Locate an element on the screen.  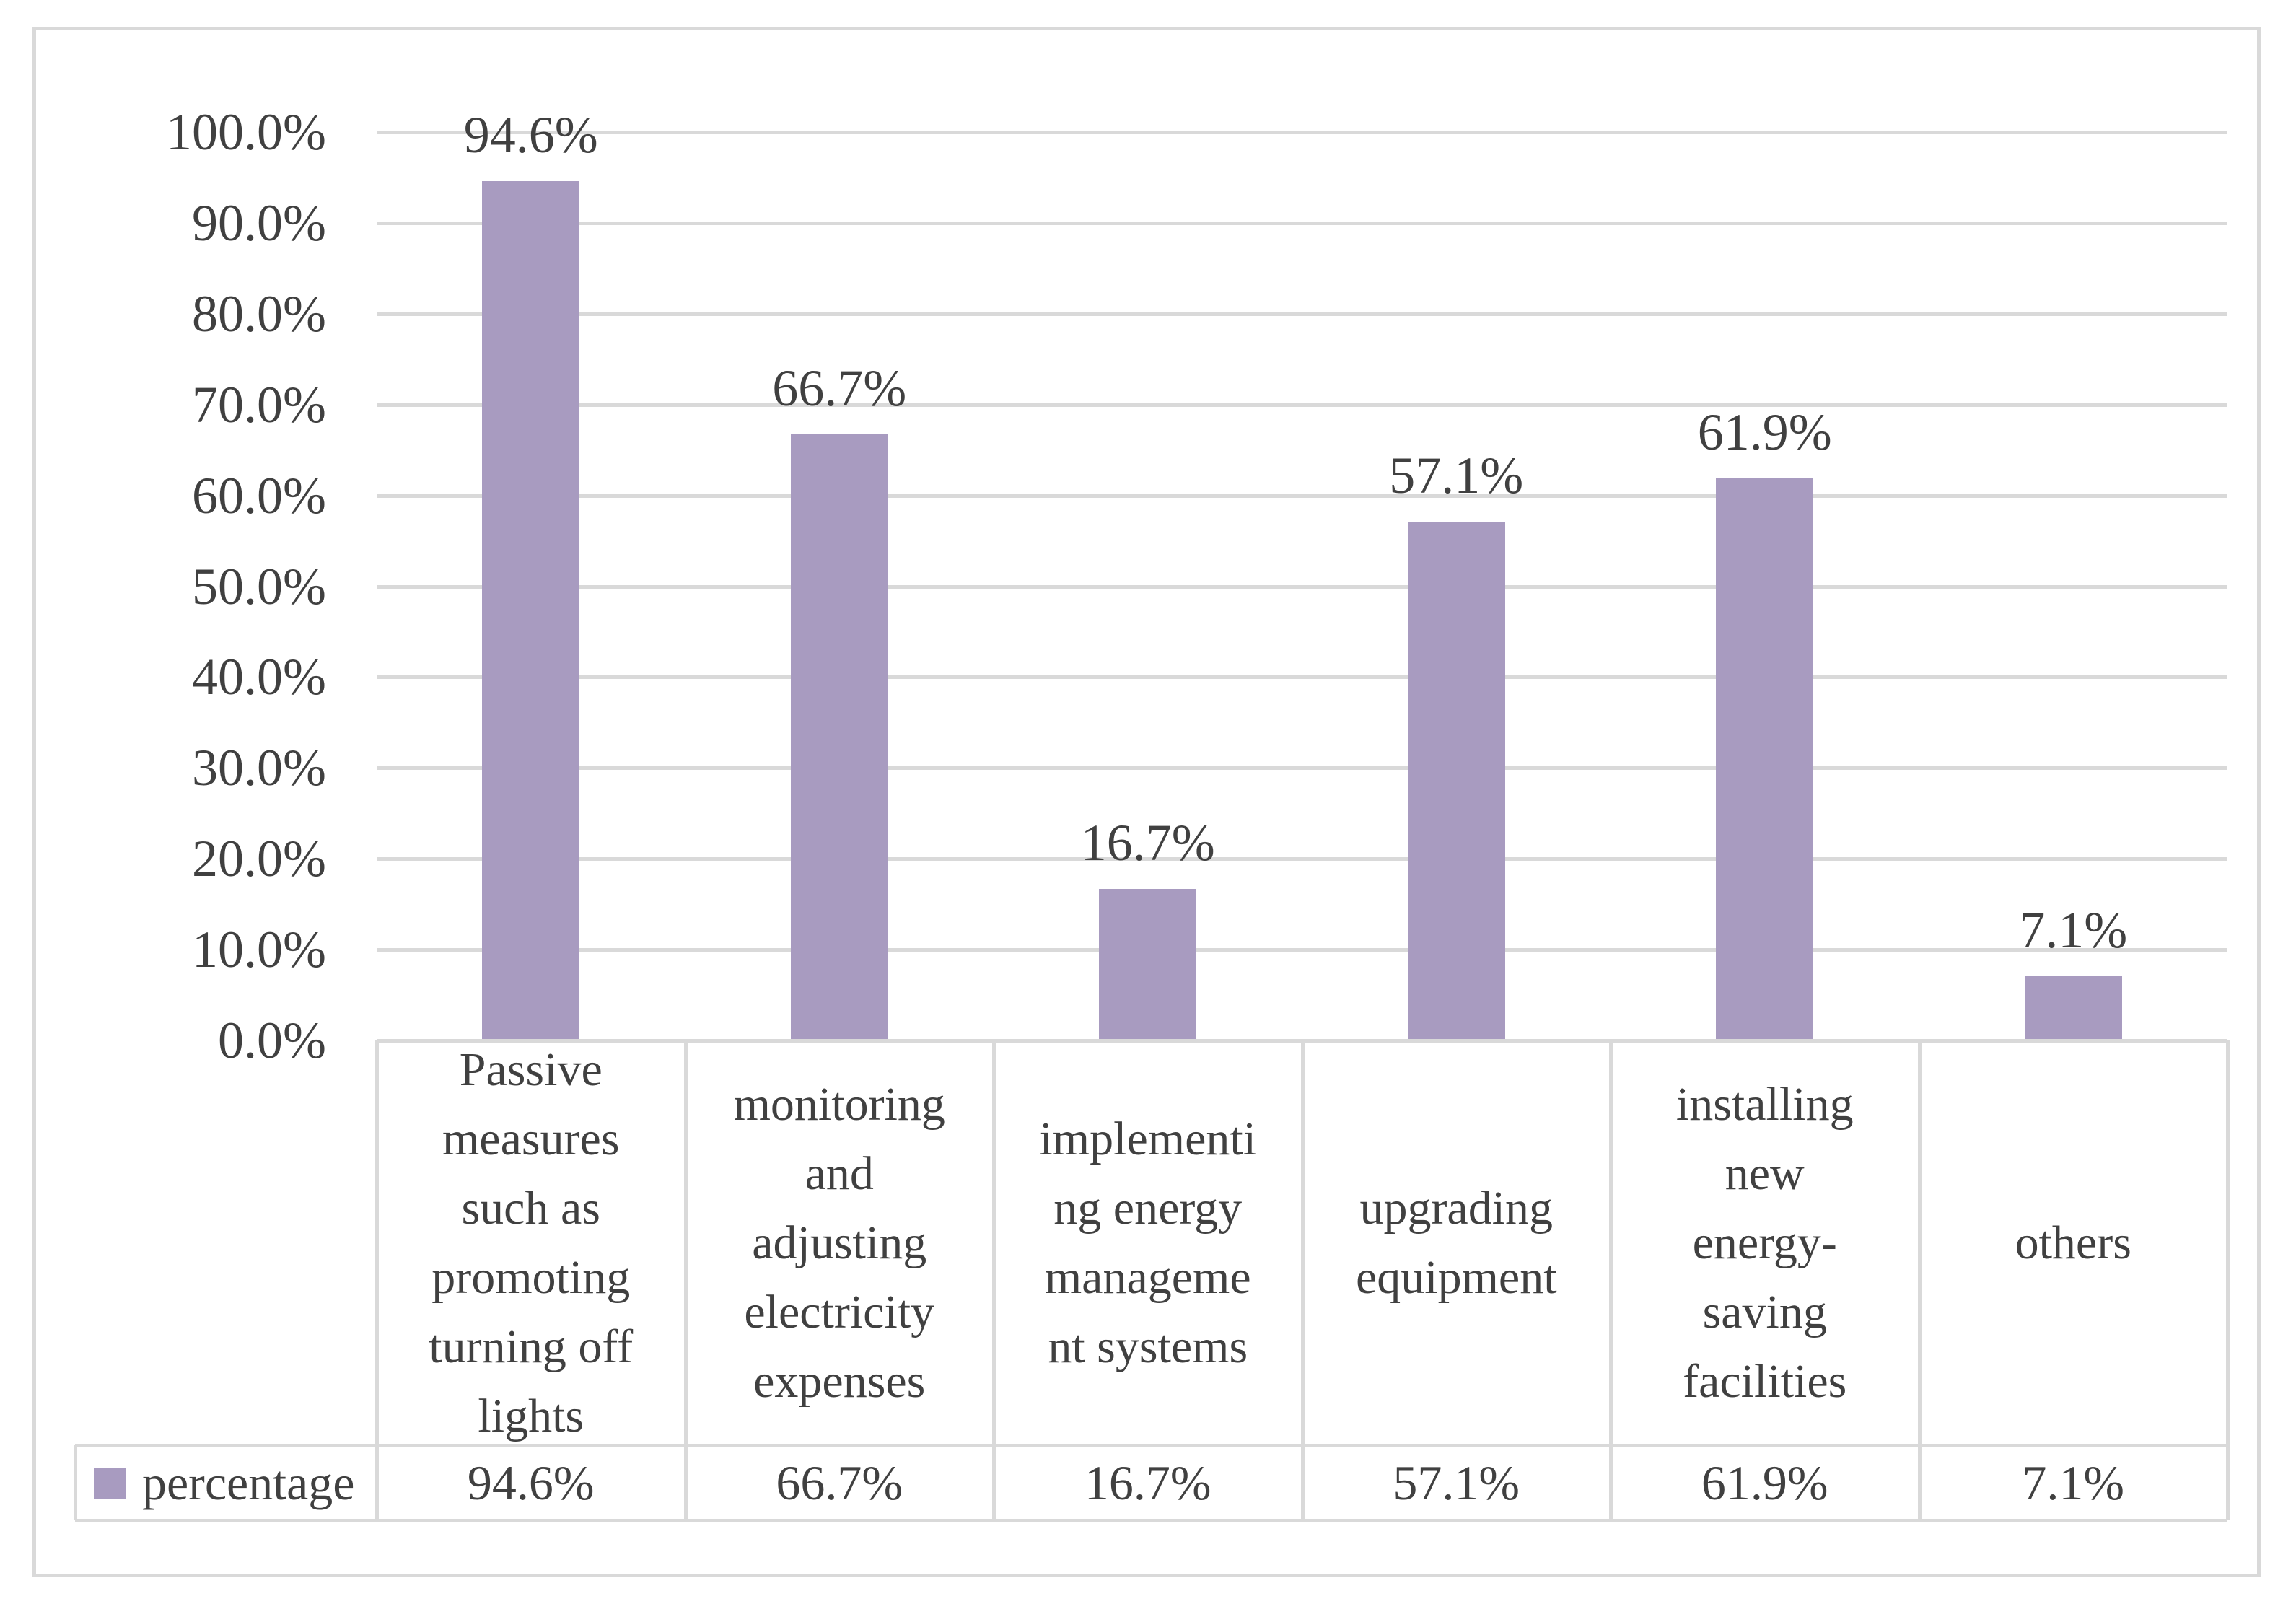
y-axis-label-20: 20.0% is located at coordinates (259, 859).